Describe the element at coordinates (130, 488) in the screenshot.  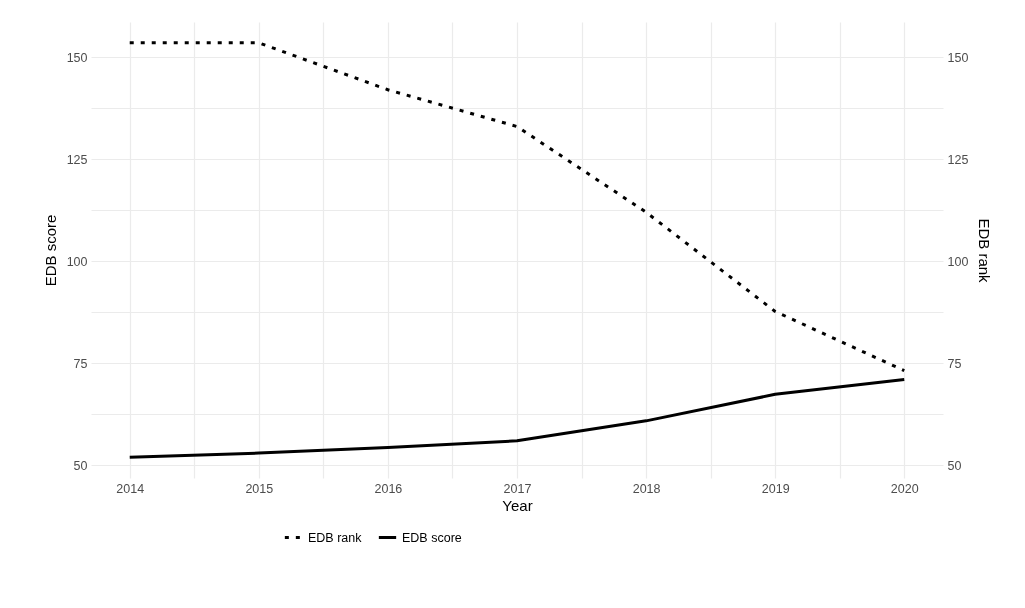
I see `x-tick-label: 2014` at that location.